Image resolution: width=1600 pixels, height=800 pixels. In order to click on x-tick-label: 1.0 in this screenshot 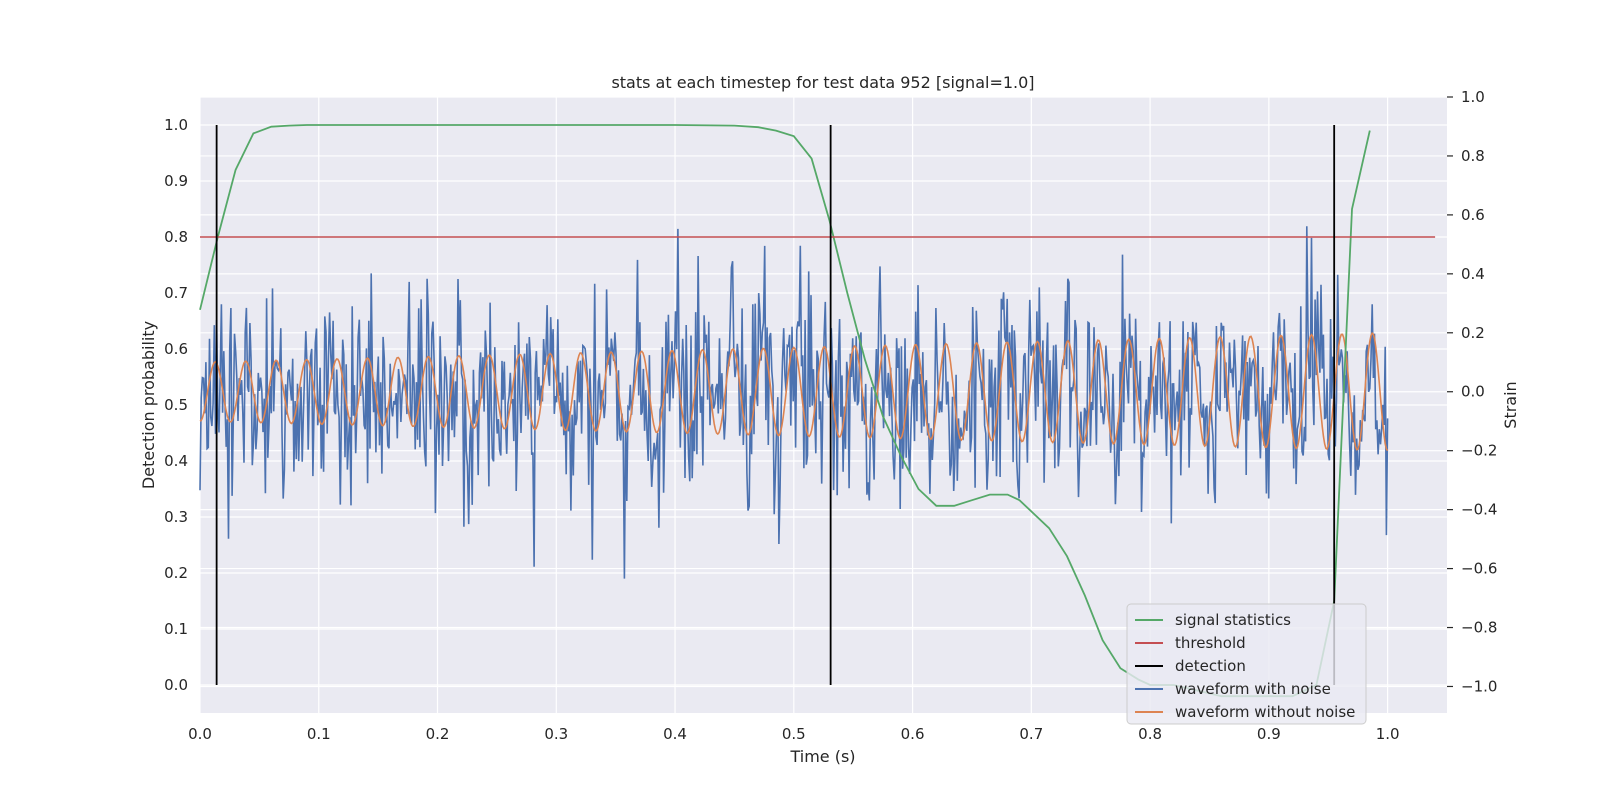, I will do `click(1388, 734)`.